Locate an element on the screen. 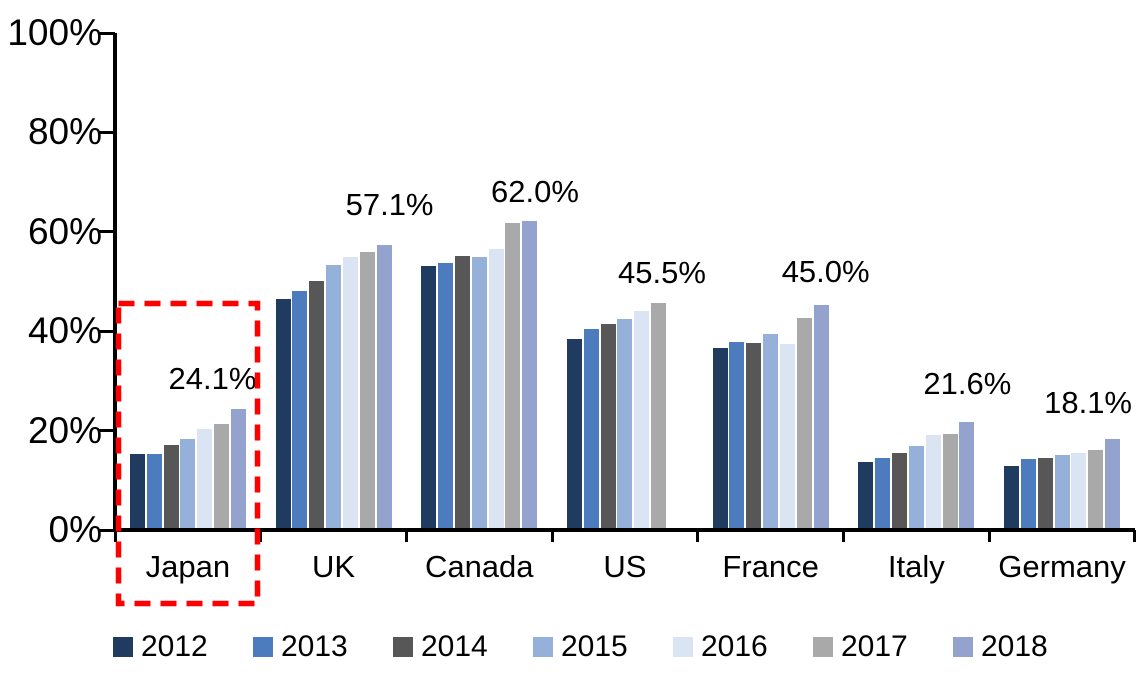  legend-label-2013: 2013 is located at coordinates (314, 646).